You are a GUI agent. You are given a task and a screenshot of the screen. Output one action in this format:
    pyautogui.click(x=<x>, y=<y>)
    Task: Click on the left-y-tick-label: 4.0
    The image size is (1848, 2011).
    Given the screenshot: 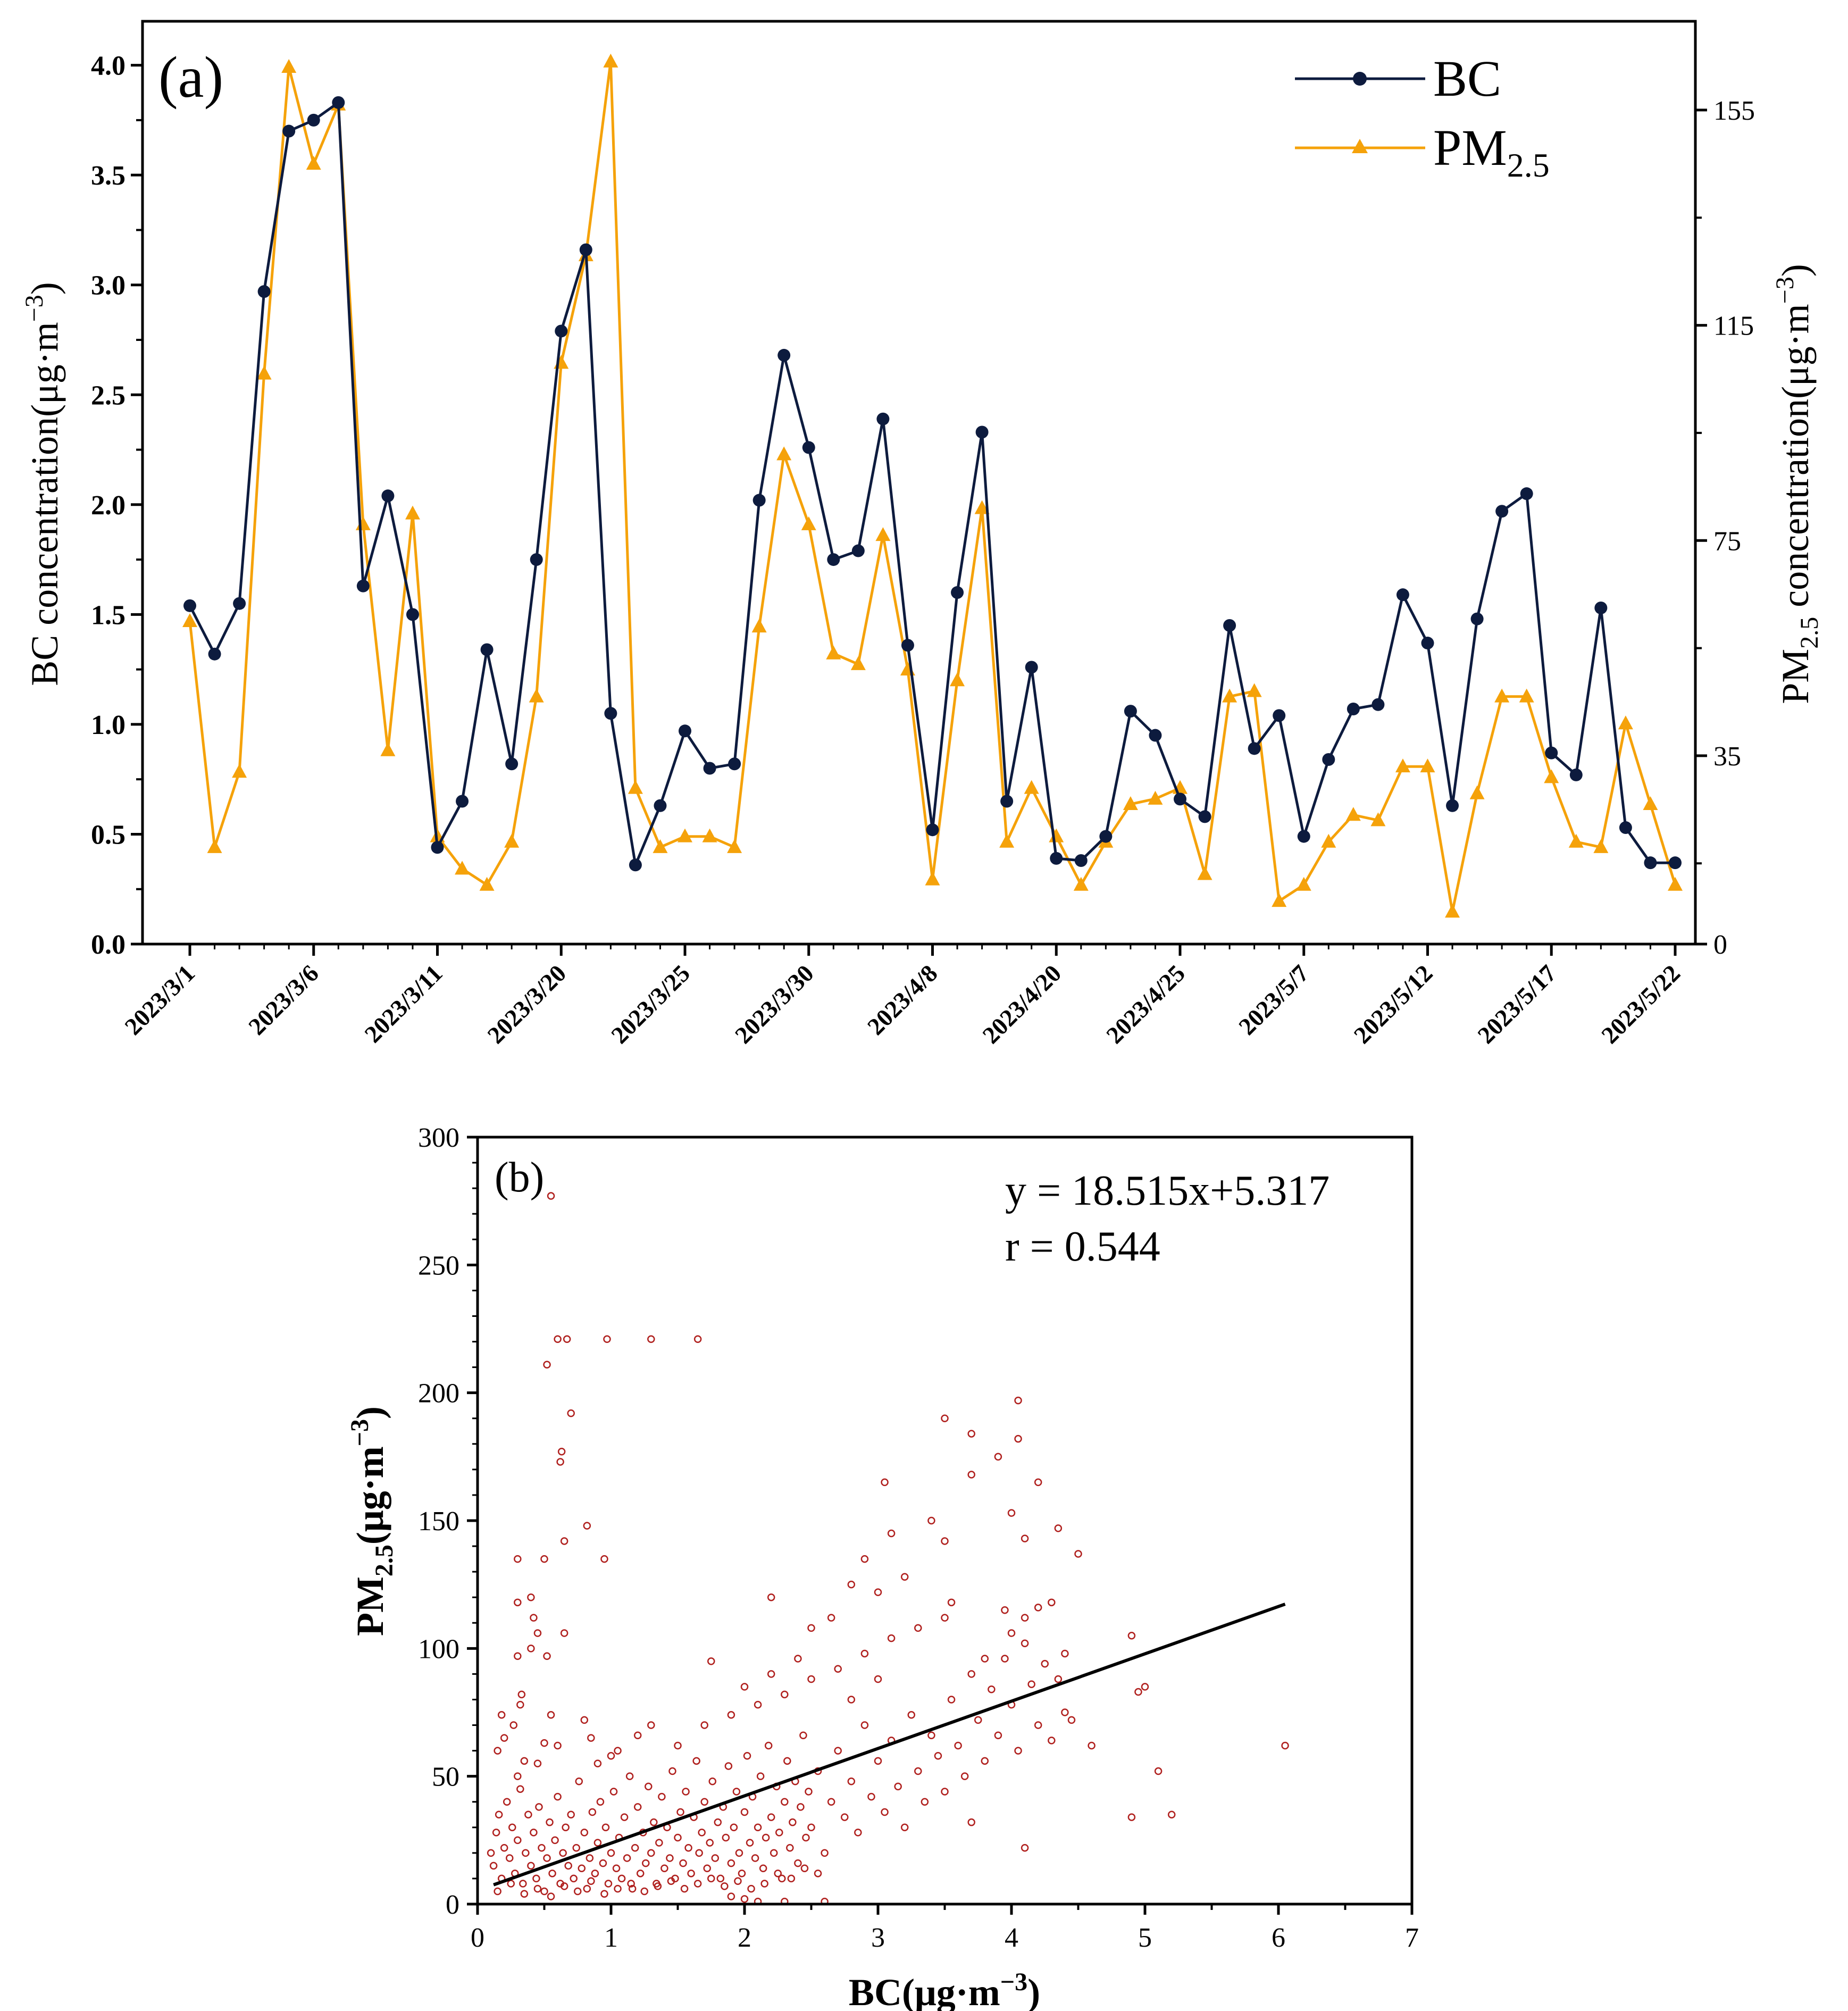 What is the action you would take?
    pyautogui.click(x=108, y=66)
    